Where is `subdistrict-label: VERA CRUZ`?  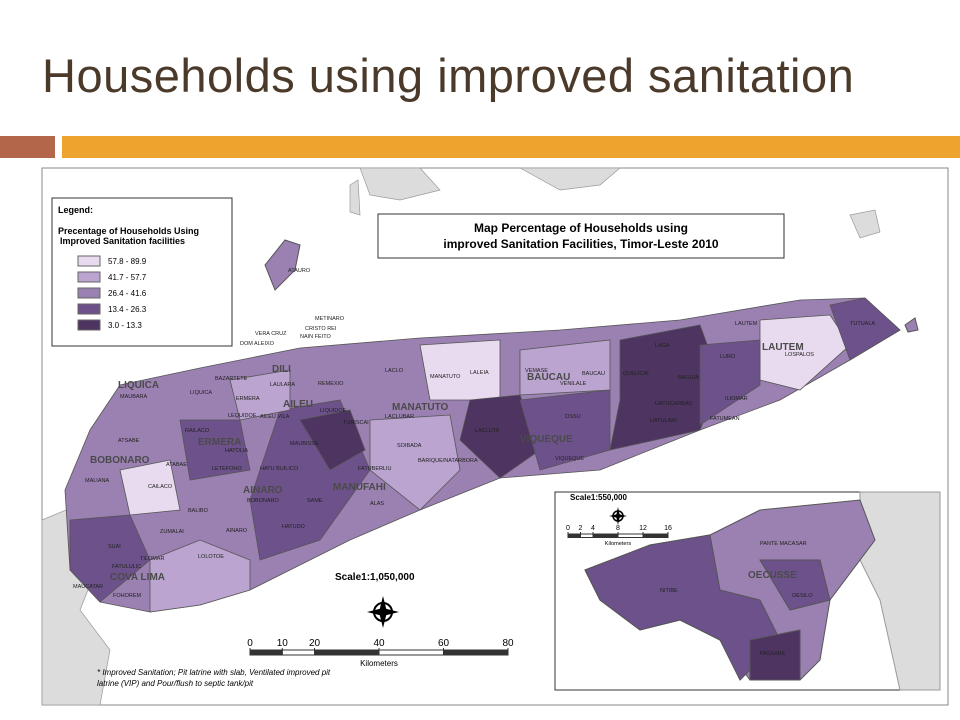 subdistrict-label: VERA CRUZ is located at coordinates (271, 334).